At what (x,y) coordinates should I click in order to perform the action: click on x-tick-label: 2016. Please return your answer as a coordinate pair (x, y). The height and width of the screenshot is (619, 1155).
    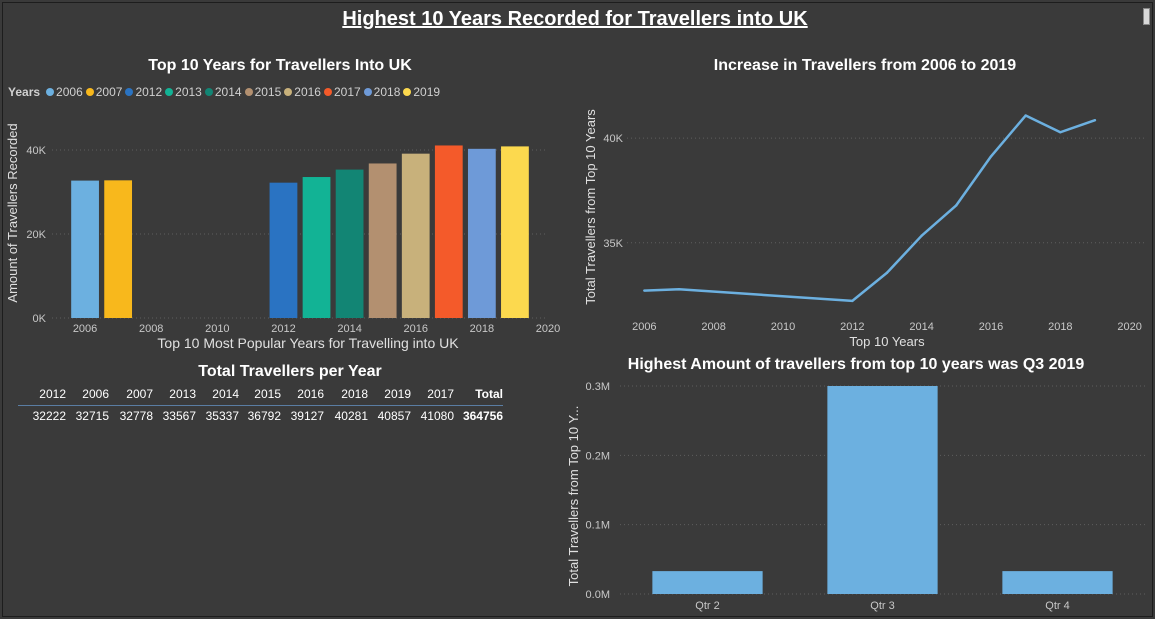
    Looking at the image, I should click on (991, 327).